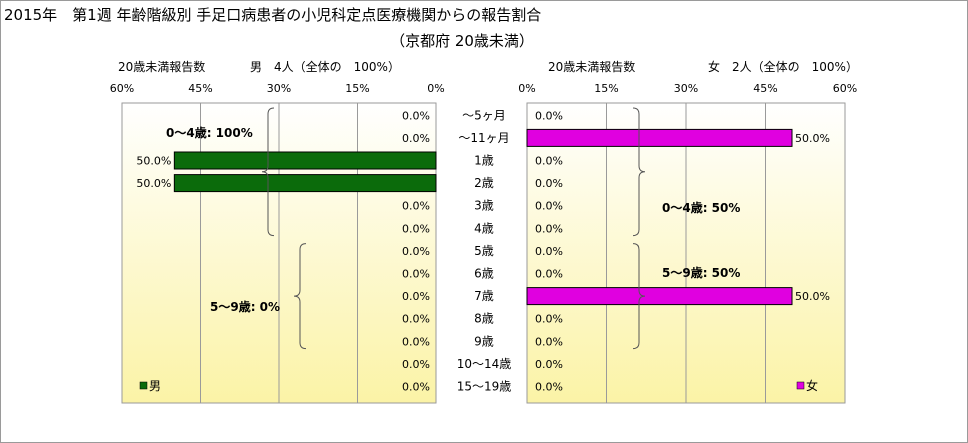 Image resolution: width=968 pixels, height=443 pixels. What do you see at coordinates (845, 88) in the screenshot?
I see `female-tick-label: 60%` at bounding box center [845, 88].